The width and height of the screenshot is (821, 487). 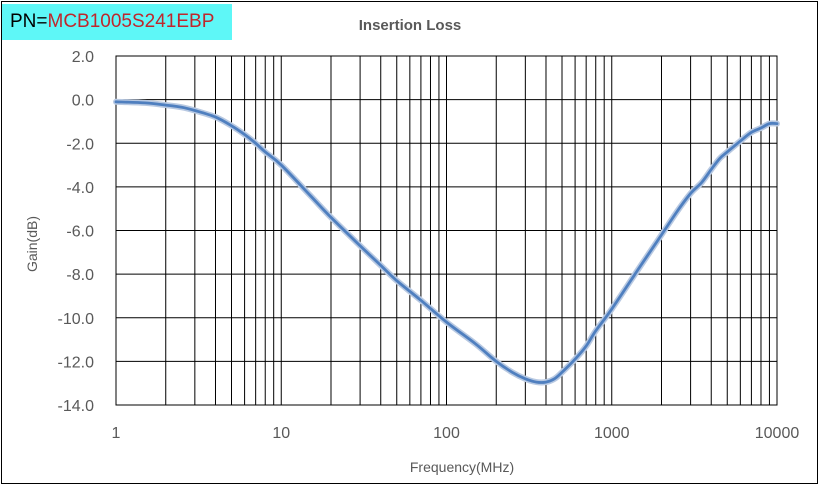 What do you see at coordinates (131, 21) in the screenshot?
I see `part-number-value: MCB1005S241EBP` at bounding box center [131, 21].